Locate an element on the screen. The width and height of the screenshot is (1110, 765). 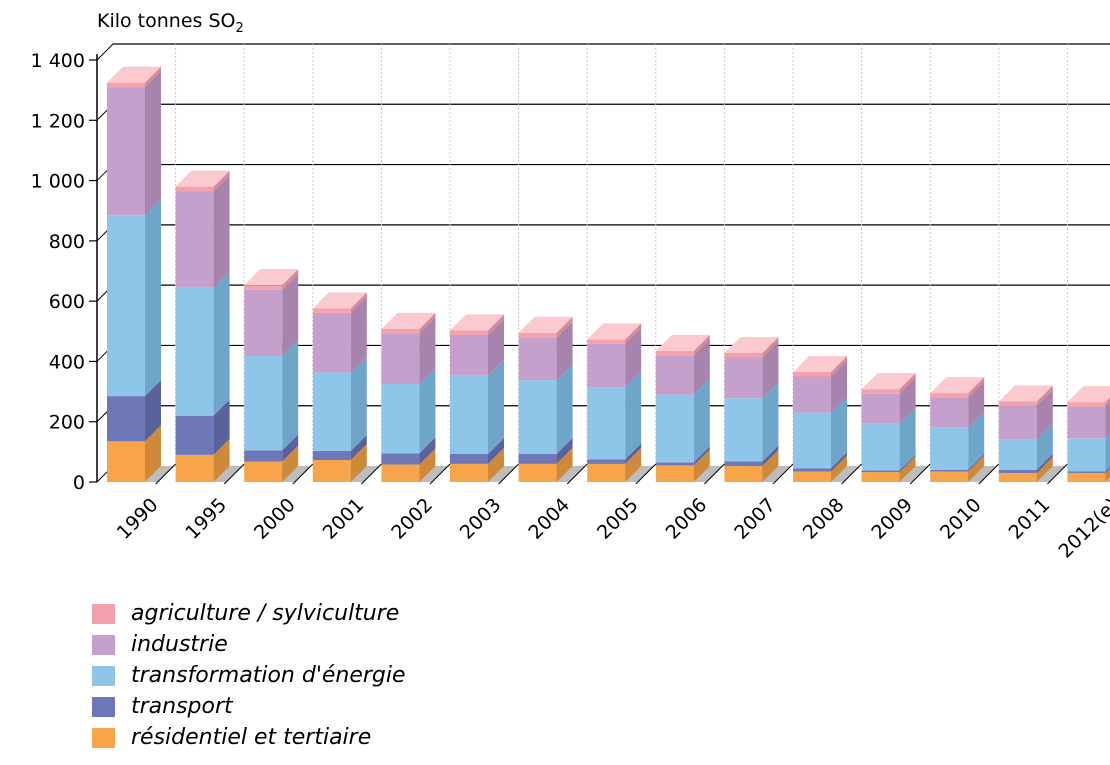
x-tick-label: 1995 is located at coordinates (206, 519).